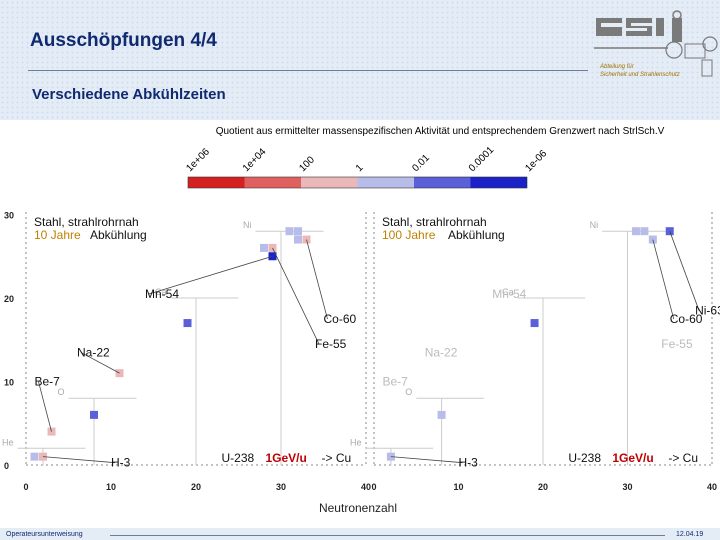 The width and height of the screenshot is (720, 540). I want to click on logo-caption-line2: Sicherheit und Strahlenschutz, so click(640, 75).